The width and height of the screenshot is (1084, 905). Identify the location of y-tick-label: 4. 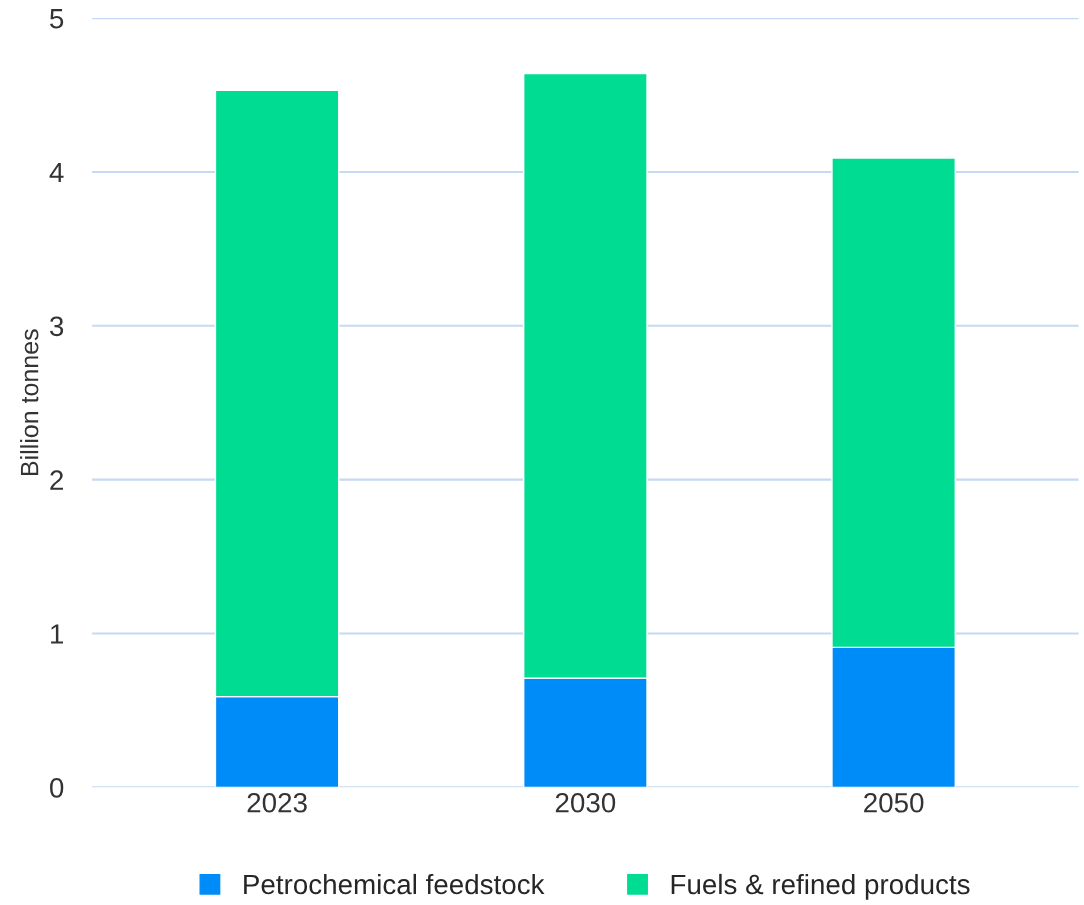
(56, 172).